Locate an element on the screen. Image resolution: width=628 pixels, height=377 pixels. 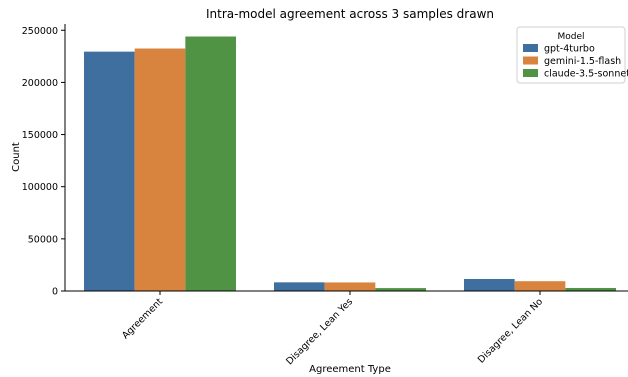
bar-gemini-1.5-flash-0 is located at coordinates (160, 170).